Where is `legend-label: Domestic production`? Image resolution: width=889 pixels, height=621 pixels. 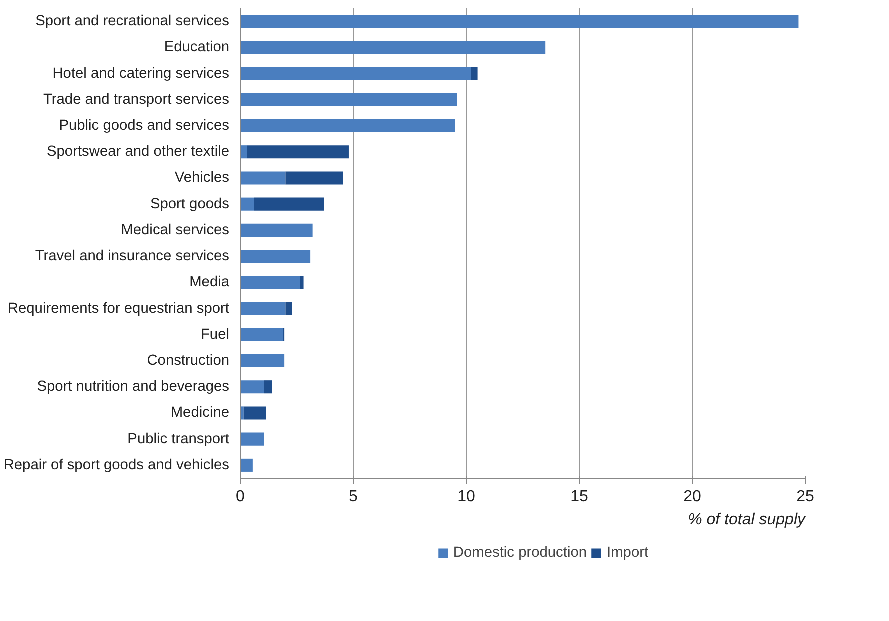
legend-label: Domestic production is located at coordinates (520, 553).